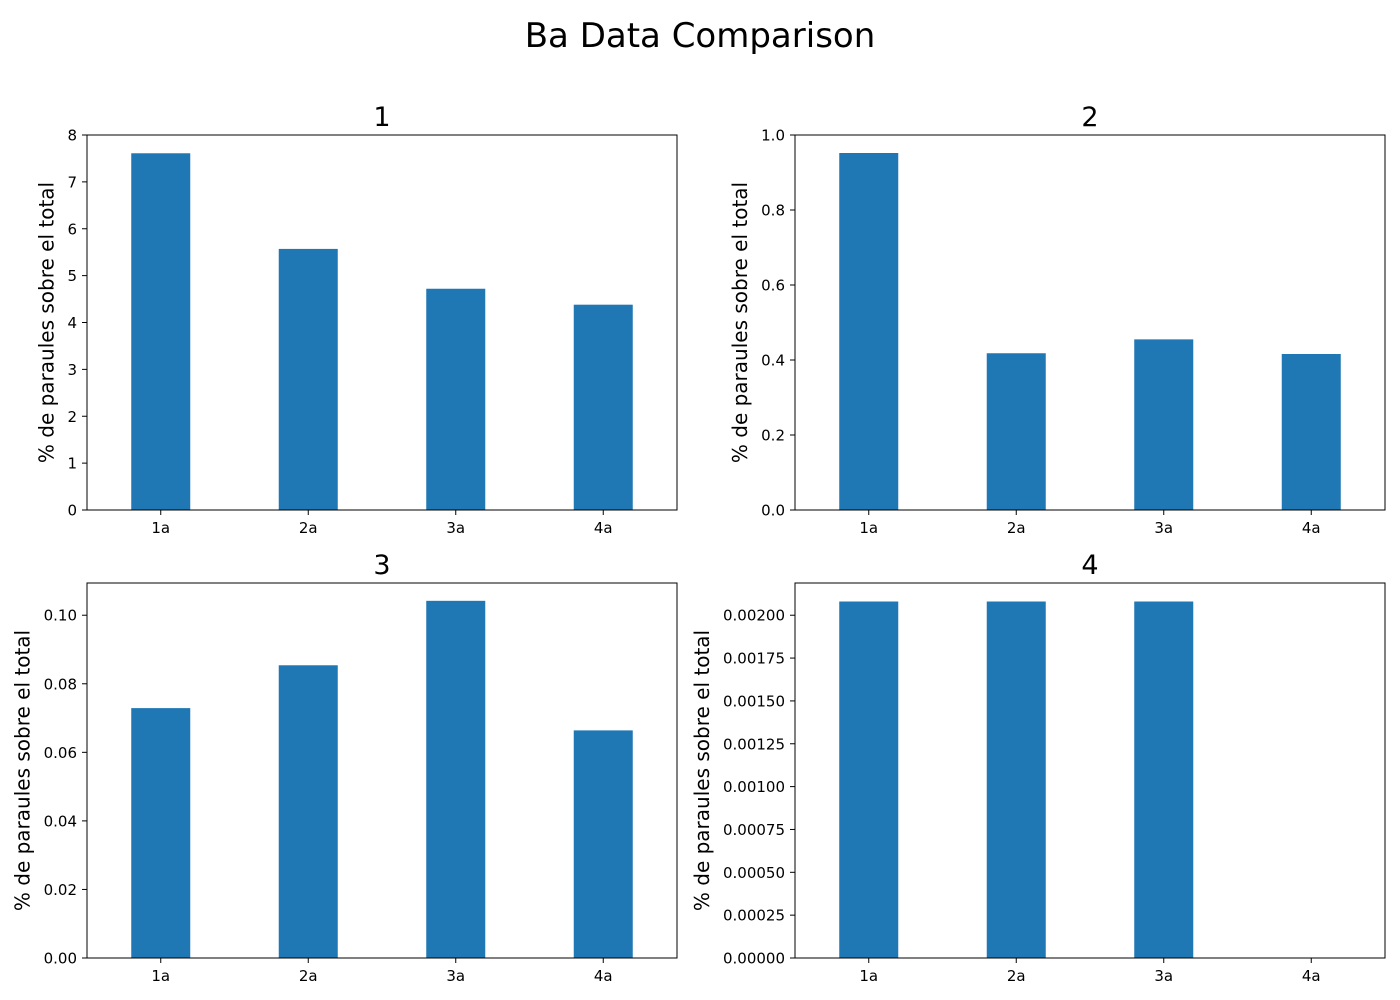 The height and width of the screenshot is (1000, 1400). I want to click on y-tick-label: 0.00150, so click(754, 701).